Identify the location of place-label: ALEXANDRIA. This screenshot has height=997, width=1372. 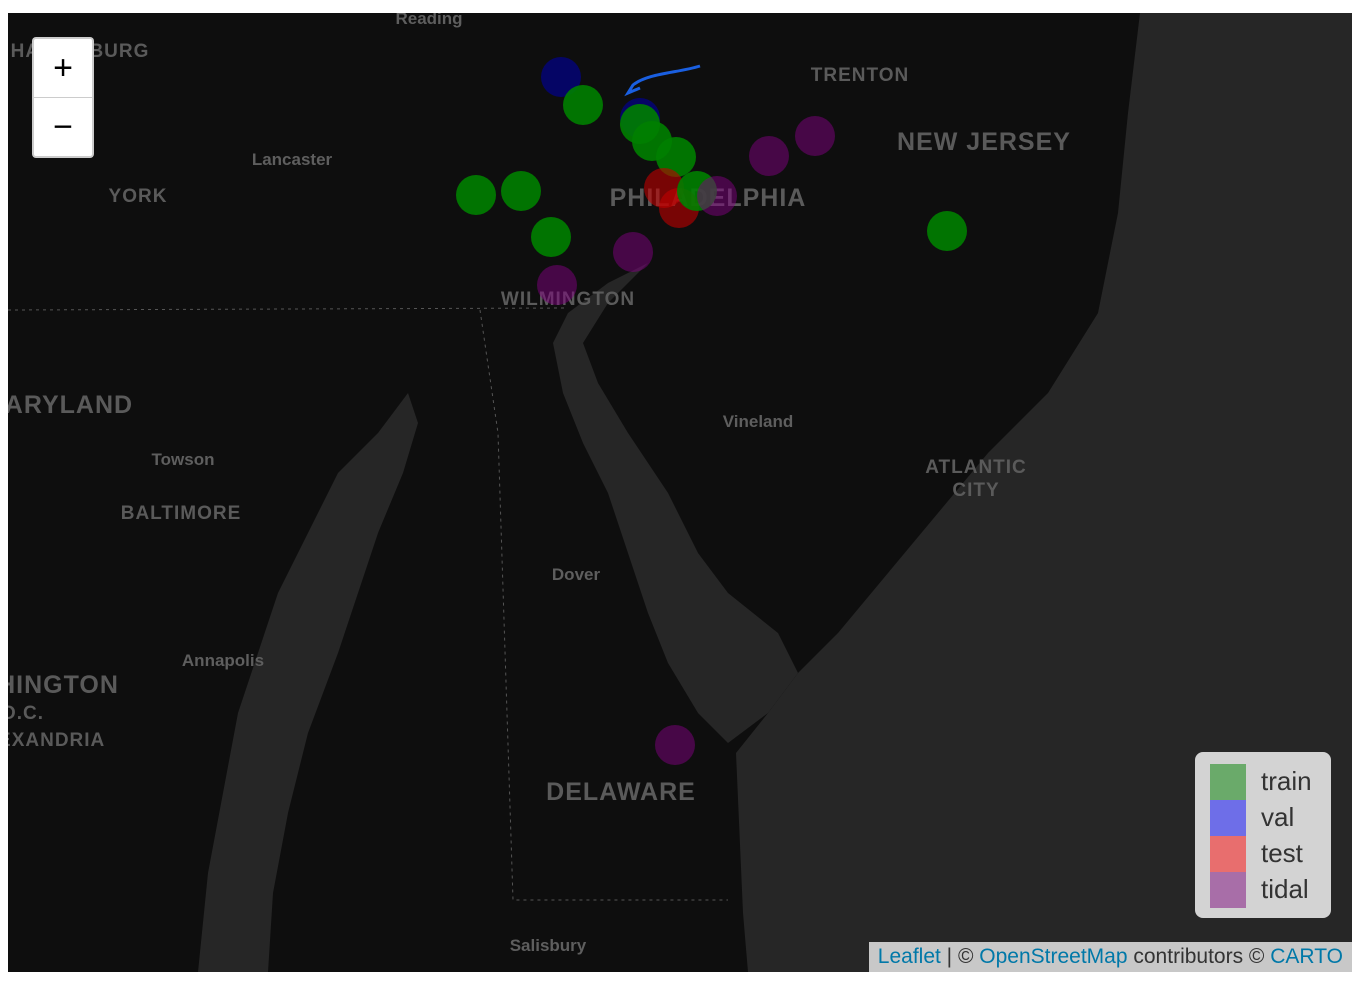
(56, 740).